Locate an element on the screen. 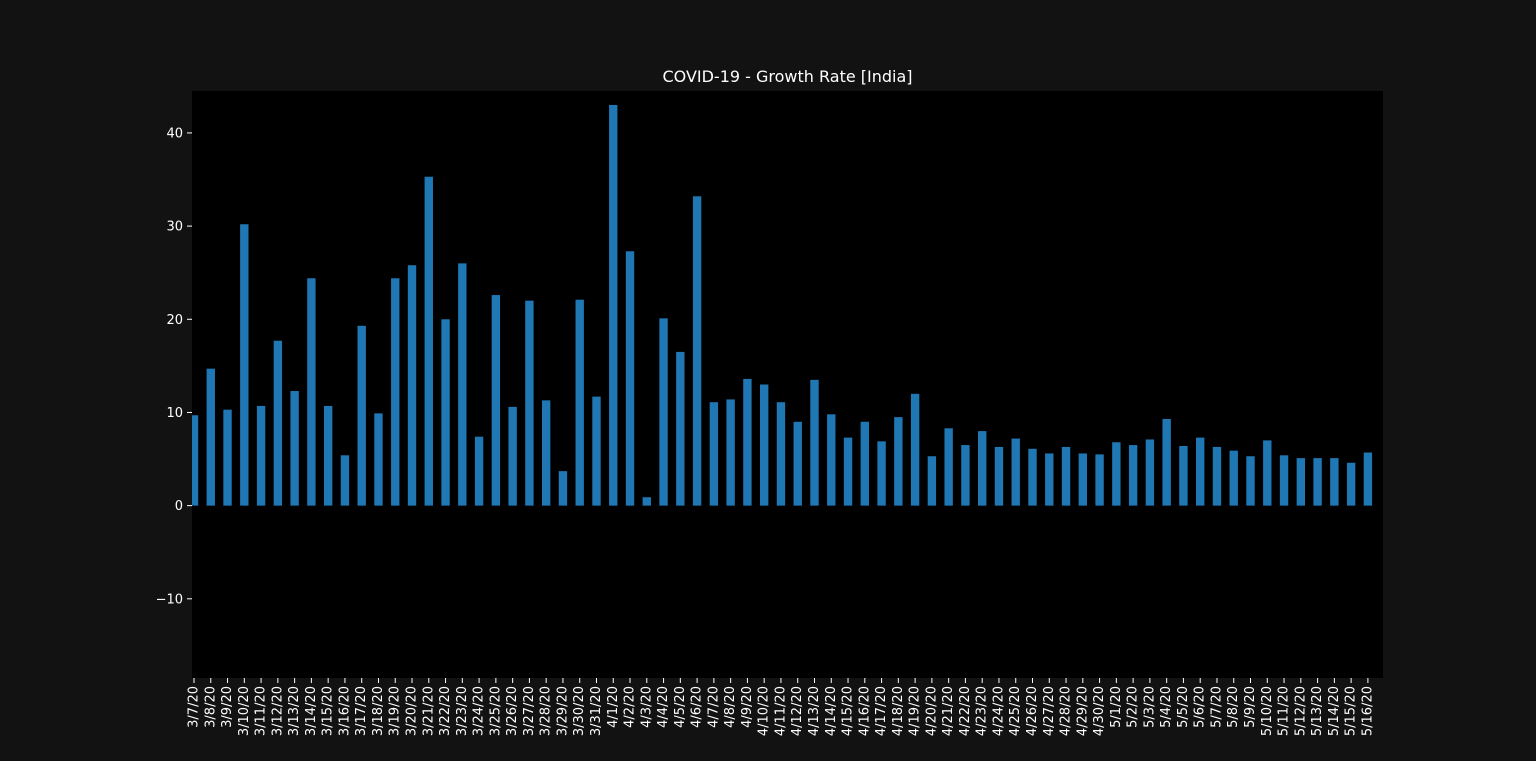 This screenshot has width=1536, height=761. x-tick-label: 5/1/20 is located at coordinates (1116, 707).